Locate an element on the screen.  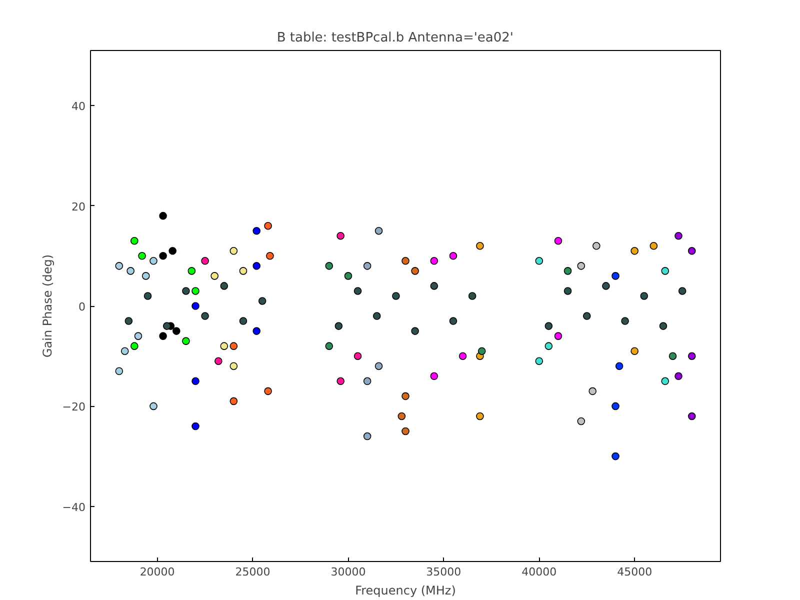
y-tick-label: −40 is located at coordinates (74, 507).